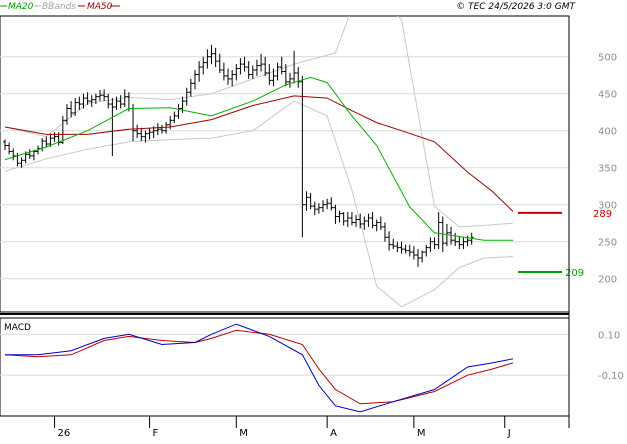  Describe the element at coordinates (607, 169) in the screenshot. I see `price-tick-label: 350` at that location.